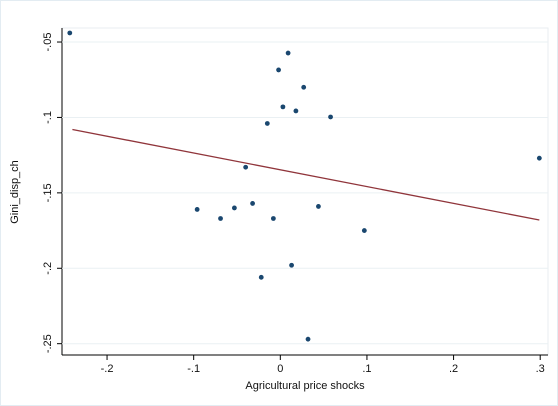  What do you see at coordinates (540, 369) in the screenshot?
I see `x-tick-label: .3` at bounding box center [540, 369].